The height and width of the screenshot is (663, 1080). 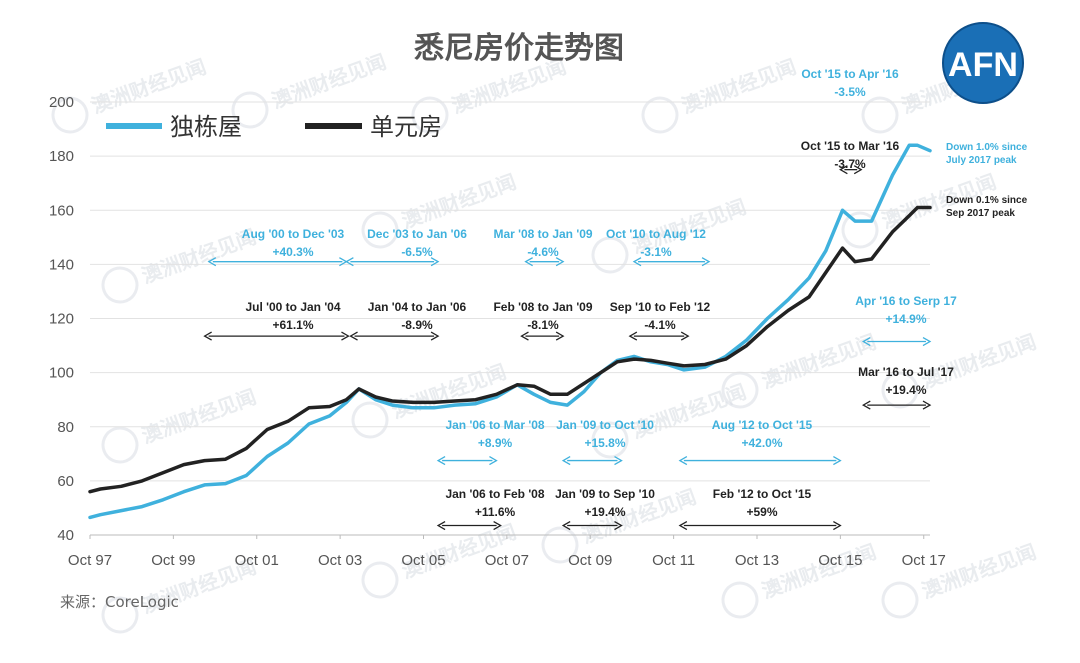 I want to click on annotation-label: Jan '09 to Oct '10, so click(x=605, y=425).